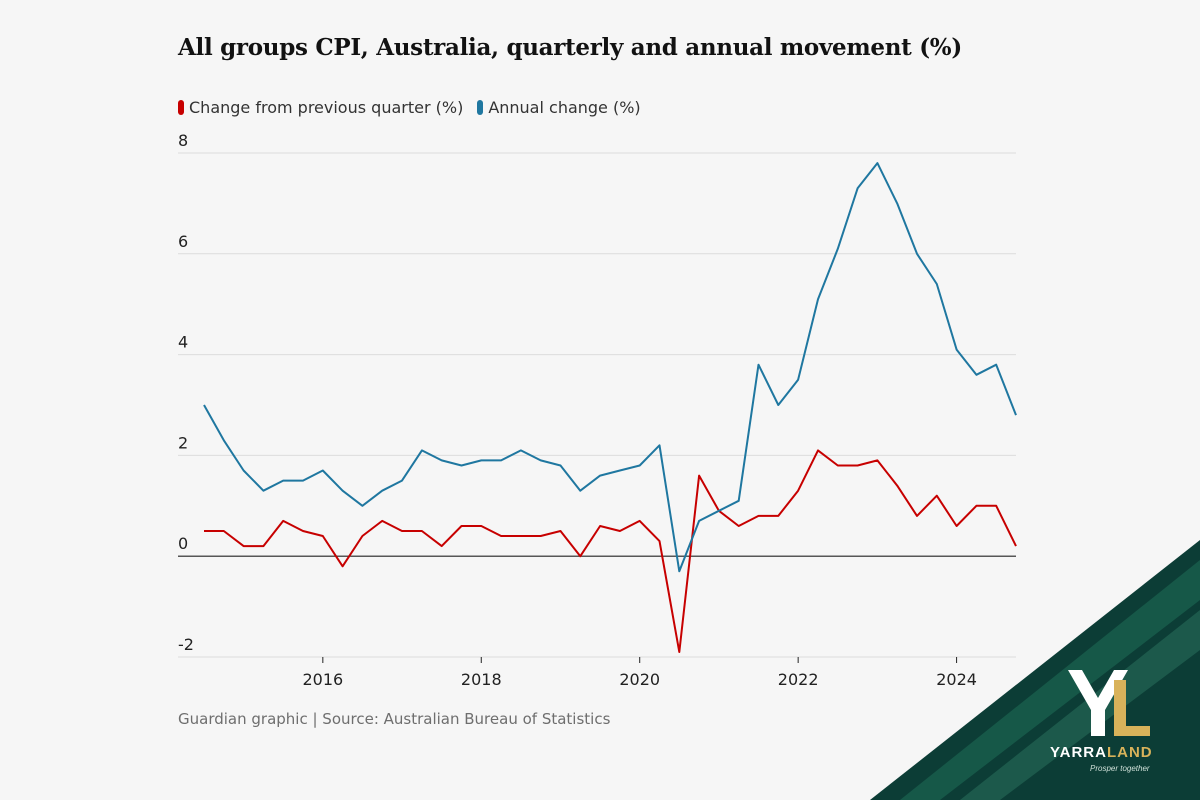  Describe the element at coordinates (481, 679) in the screenshot. I see `x-tick-label: 2018` at that location.